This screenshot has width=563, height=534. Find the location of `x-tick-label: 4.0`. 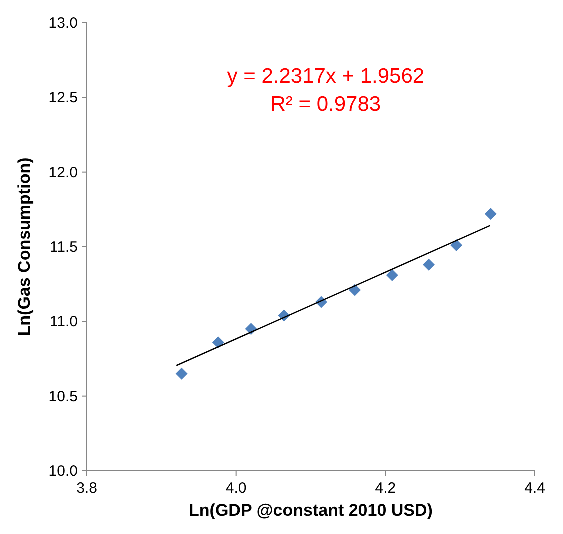

x-tick-label: 4.0 is located at coordinates (236, 488).